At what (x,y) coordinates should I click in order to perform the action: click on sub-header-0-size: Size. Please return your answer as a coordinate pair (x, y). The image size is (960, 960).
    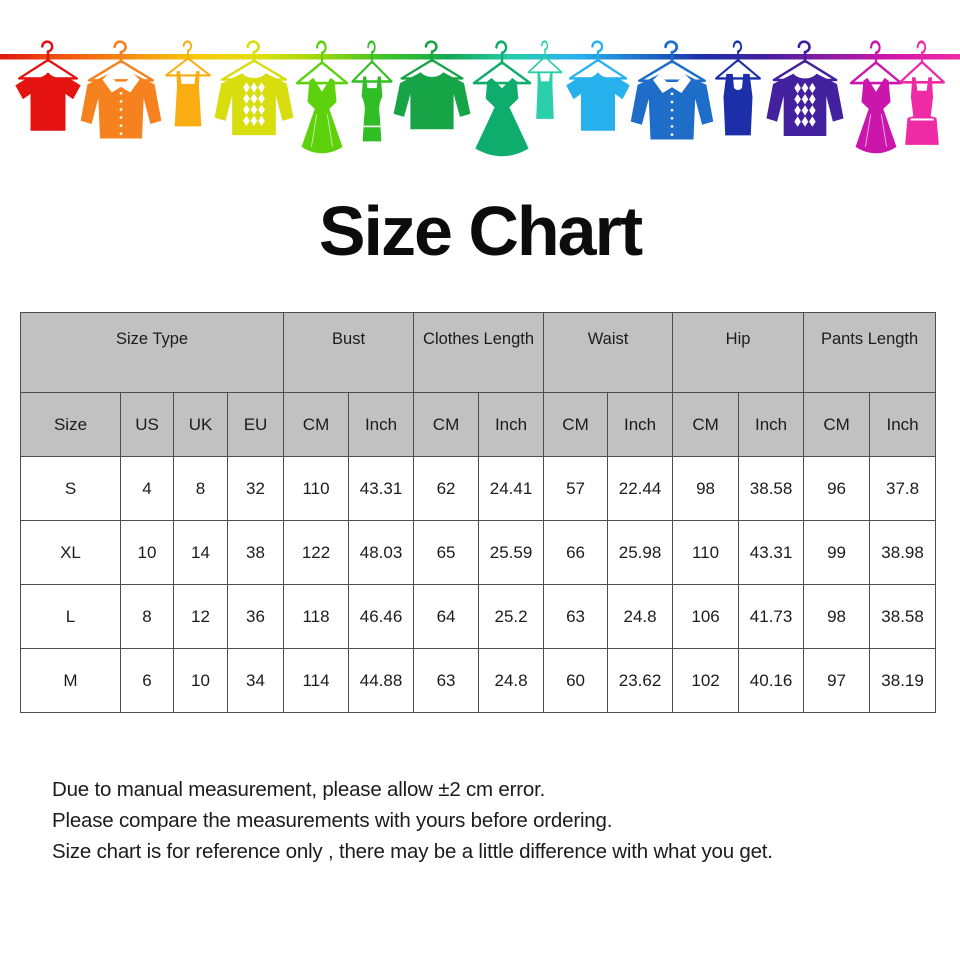
    Looking at the image, I should click on (70, 424).